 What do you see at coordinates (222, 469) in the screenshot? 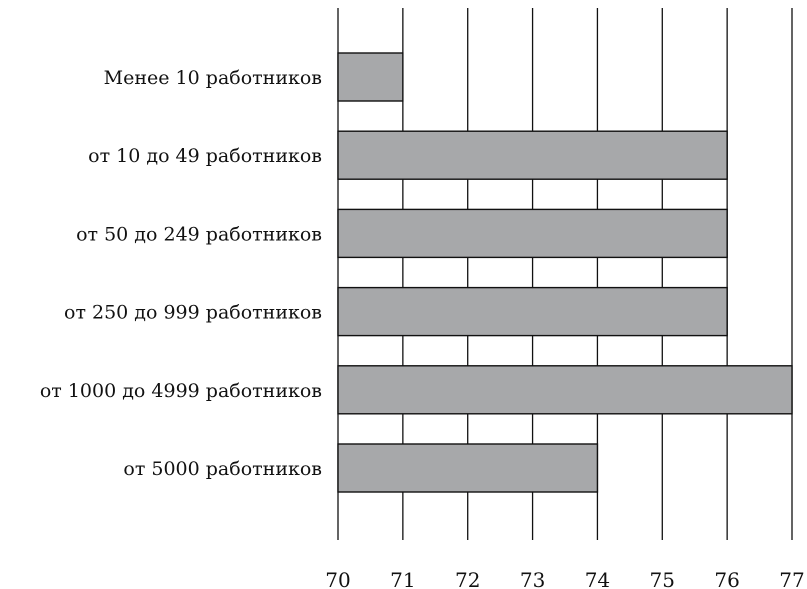
I see `category-label: от 5000 работников` at bounding box center [222, 469].